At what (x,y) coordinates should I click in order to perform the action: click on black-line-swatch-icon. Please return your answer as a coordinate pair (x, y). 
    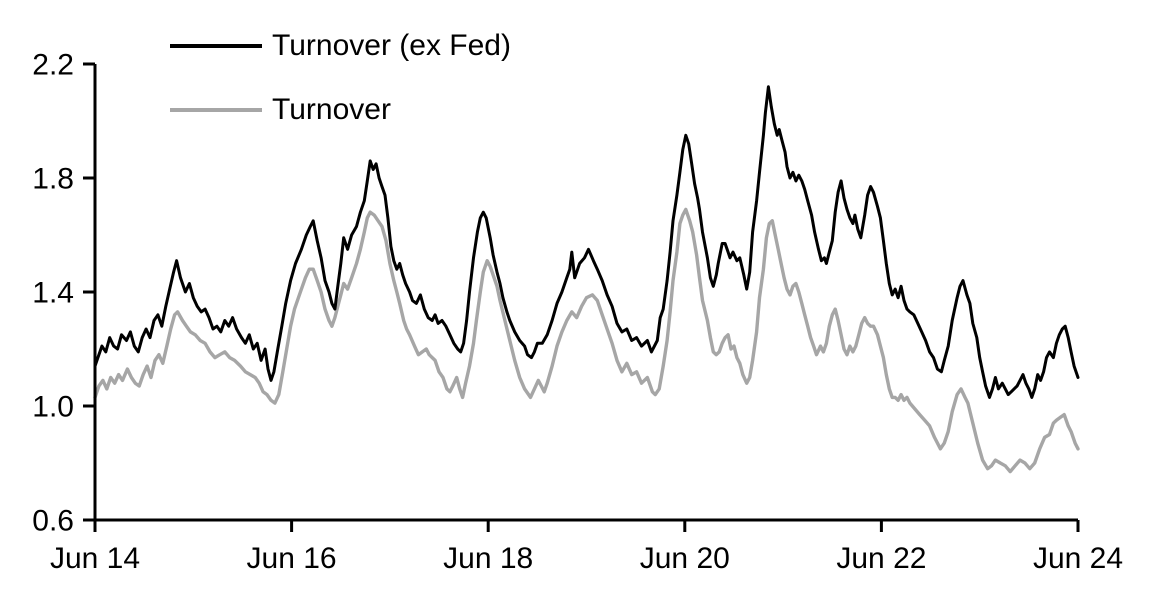
    Looking at the image, I should click on (216, 46).